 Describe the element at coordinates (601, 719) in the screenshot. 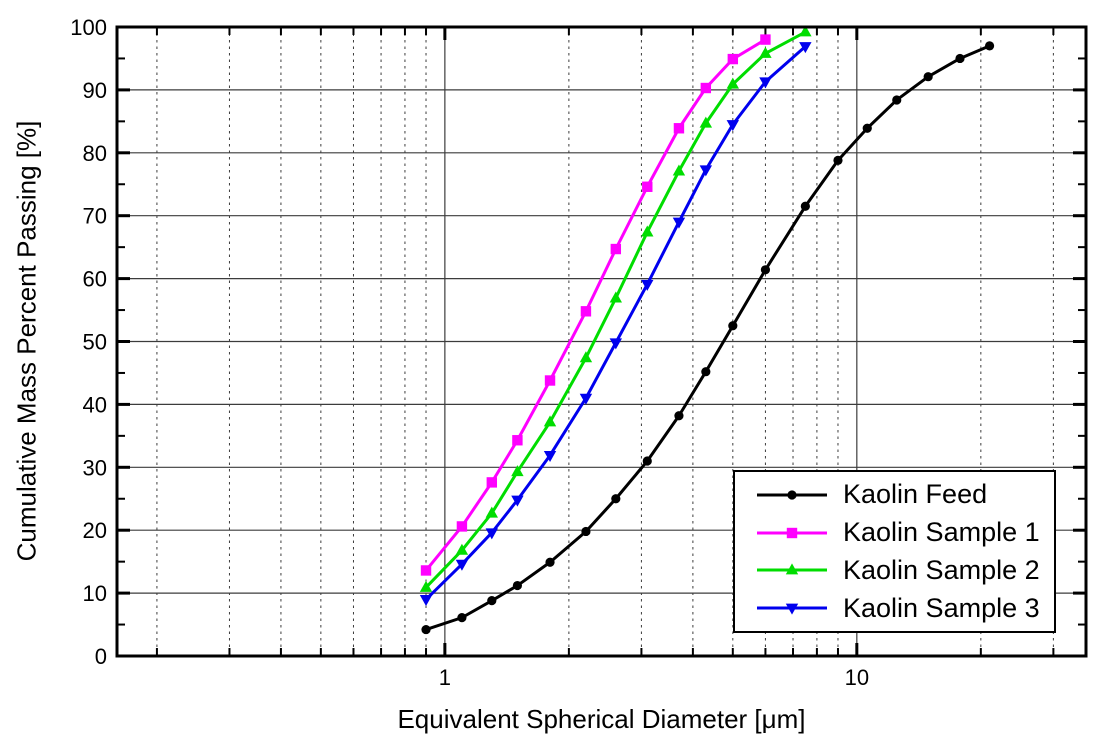

I see `x-axis-title: Equivalent Spherical Diameter [μm]` at that location.